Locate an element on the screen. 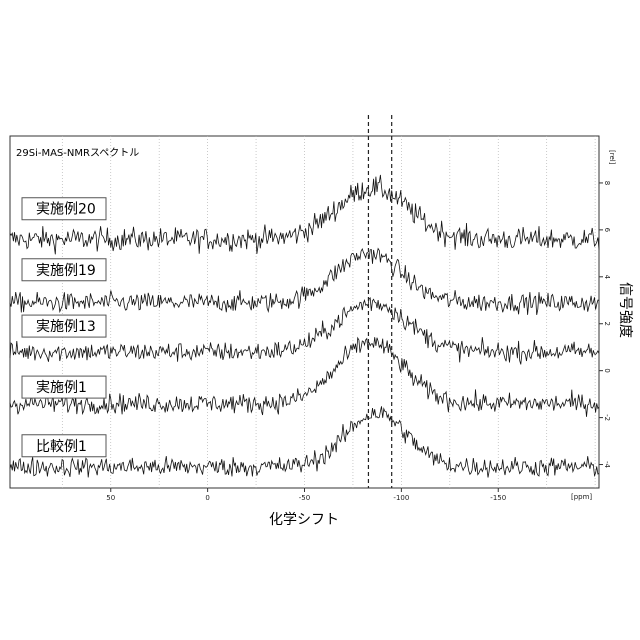  x-tick-label: -100 is located at coordinates (401, 498).